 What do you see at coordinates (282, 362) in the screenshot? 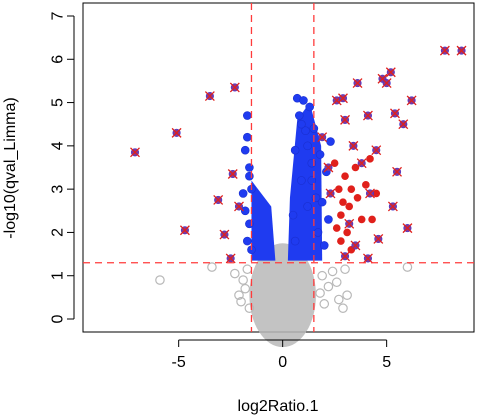
I see `x-tick-label: 0` at bounding box center [282, 362].